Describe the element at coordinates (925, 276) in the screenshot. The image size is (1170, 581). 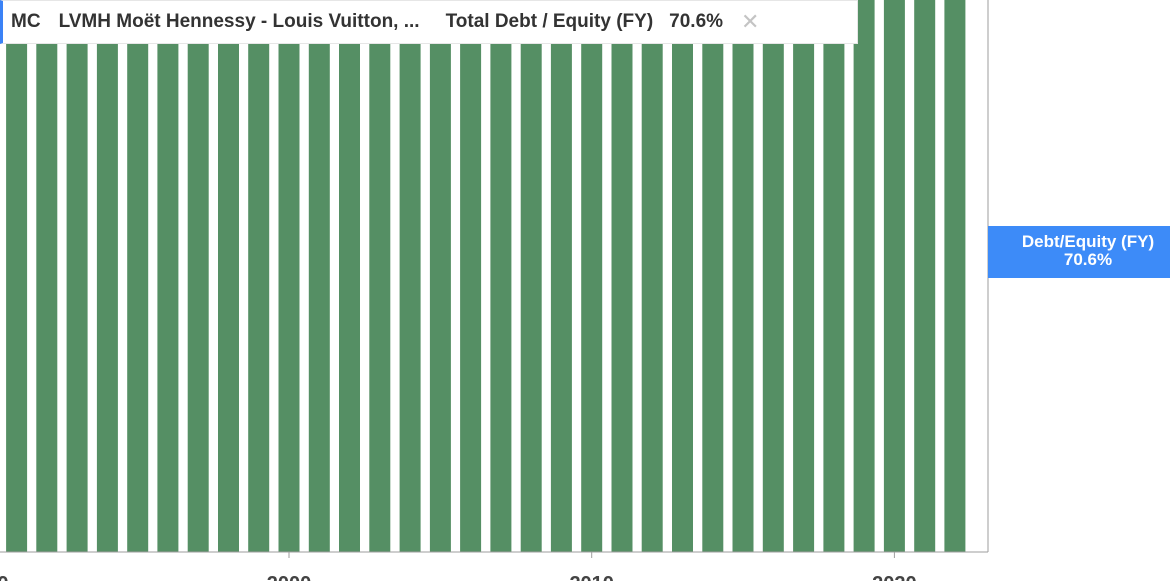
I see `bar-2021` at that location.